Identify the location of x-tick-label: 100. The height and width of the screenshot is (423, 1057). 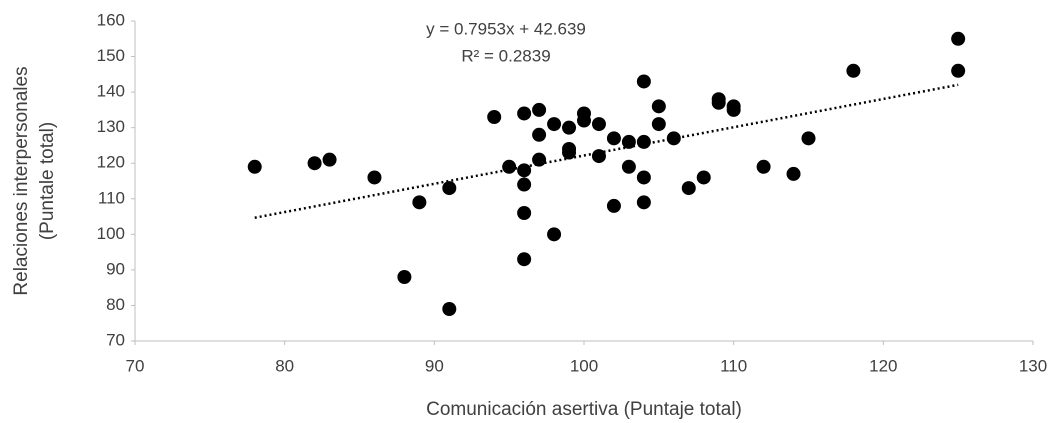
(584, 365).